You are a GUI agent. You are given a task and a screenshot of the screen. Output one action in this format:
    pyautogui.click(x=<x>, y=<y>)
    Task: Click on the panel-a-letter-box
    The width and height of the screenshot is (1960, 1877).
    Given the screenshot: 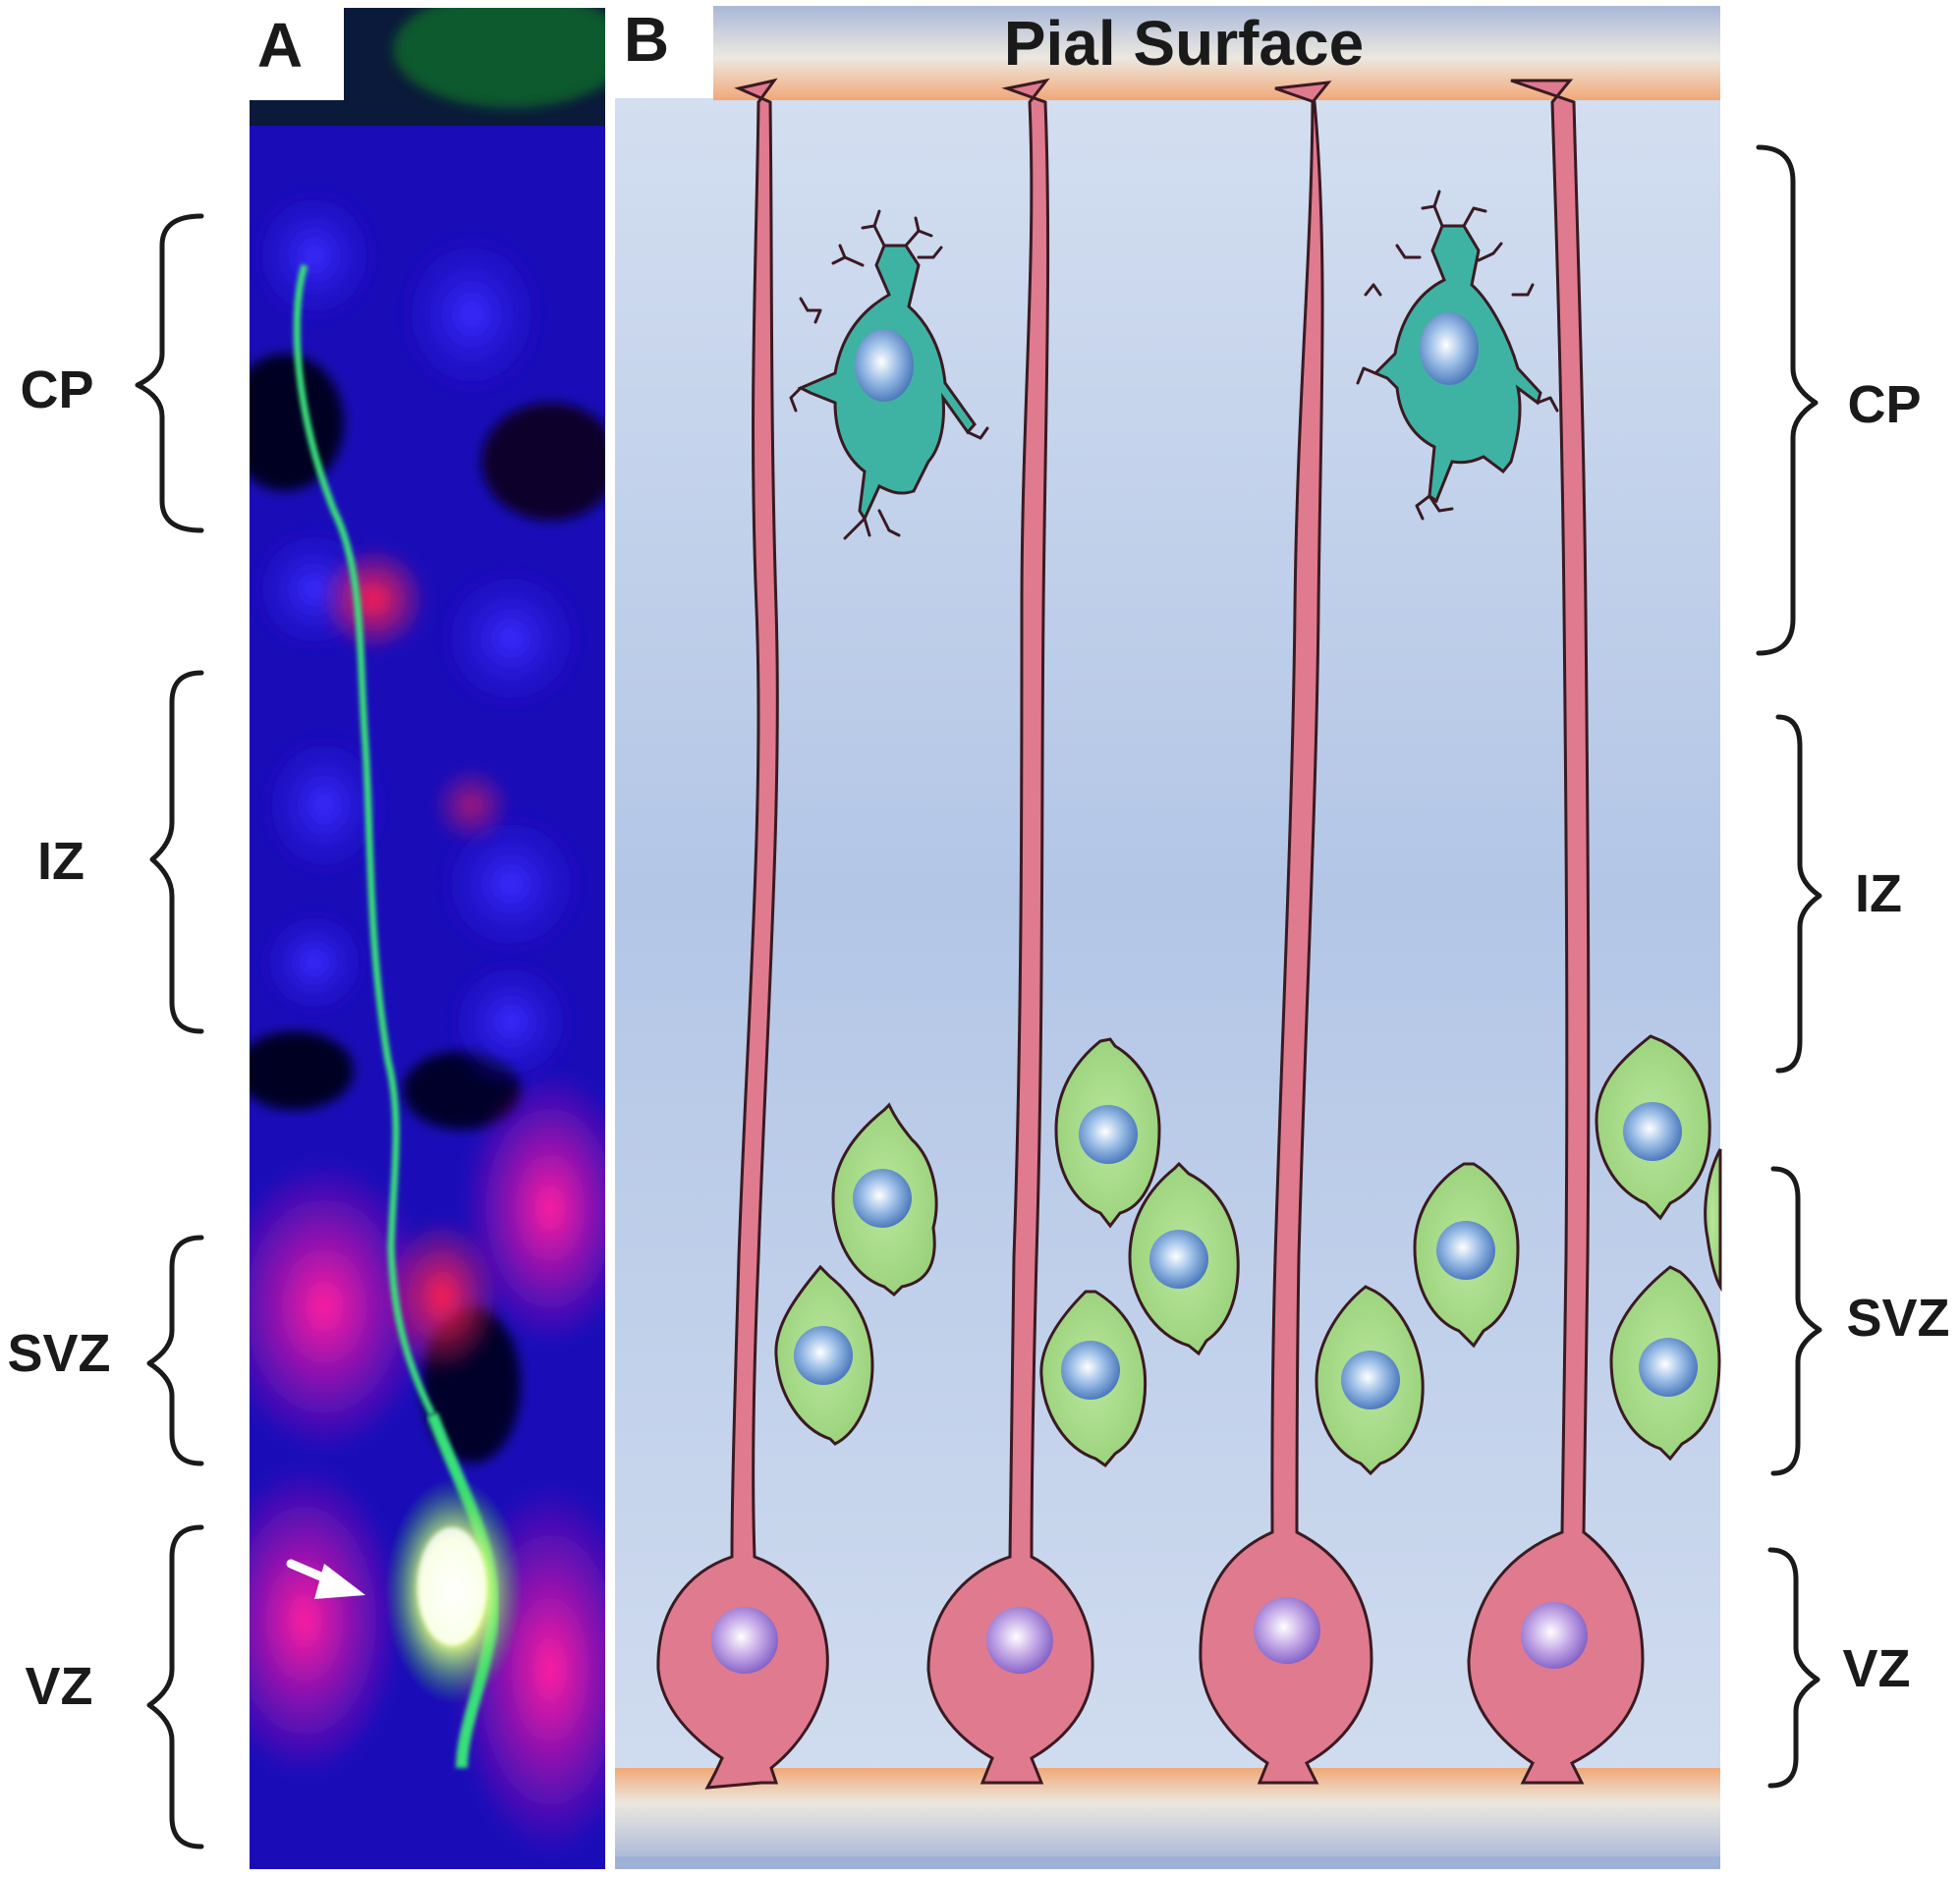 What is the action you would take?
    pyautogui.click(x=297, y=53)
    